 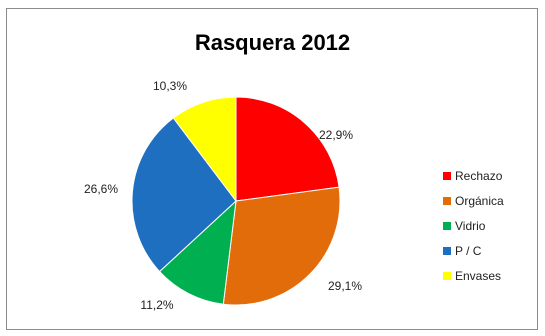 I want to click on legend-label-2: Vidrio, so click(x=470, y=226).